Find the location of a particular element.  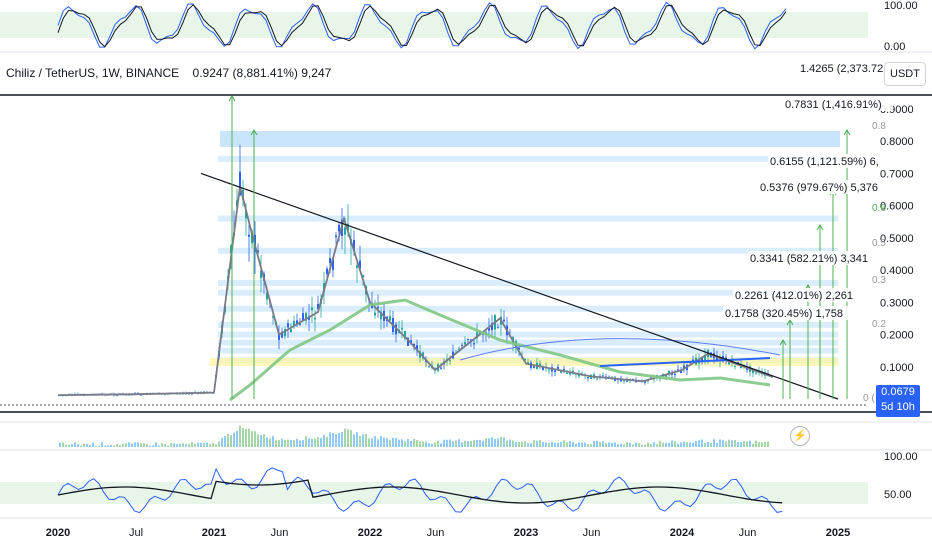

fib-axis-mark: 0 ( is located at coordinates (869, 398).